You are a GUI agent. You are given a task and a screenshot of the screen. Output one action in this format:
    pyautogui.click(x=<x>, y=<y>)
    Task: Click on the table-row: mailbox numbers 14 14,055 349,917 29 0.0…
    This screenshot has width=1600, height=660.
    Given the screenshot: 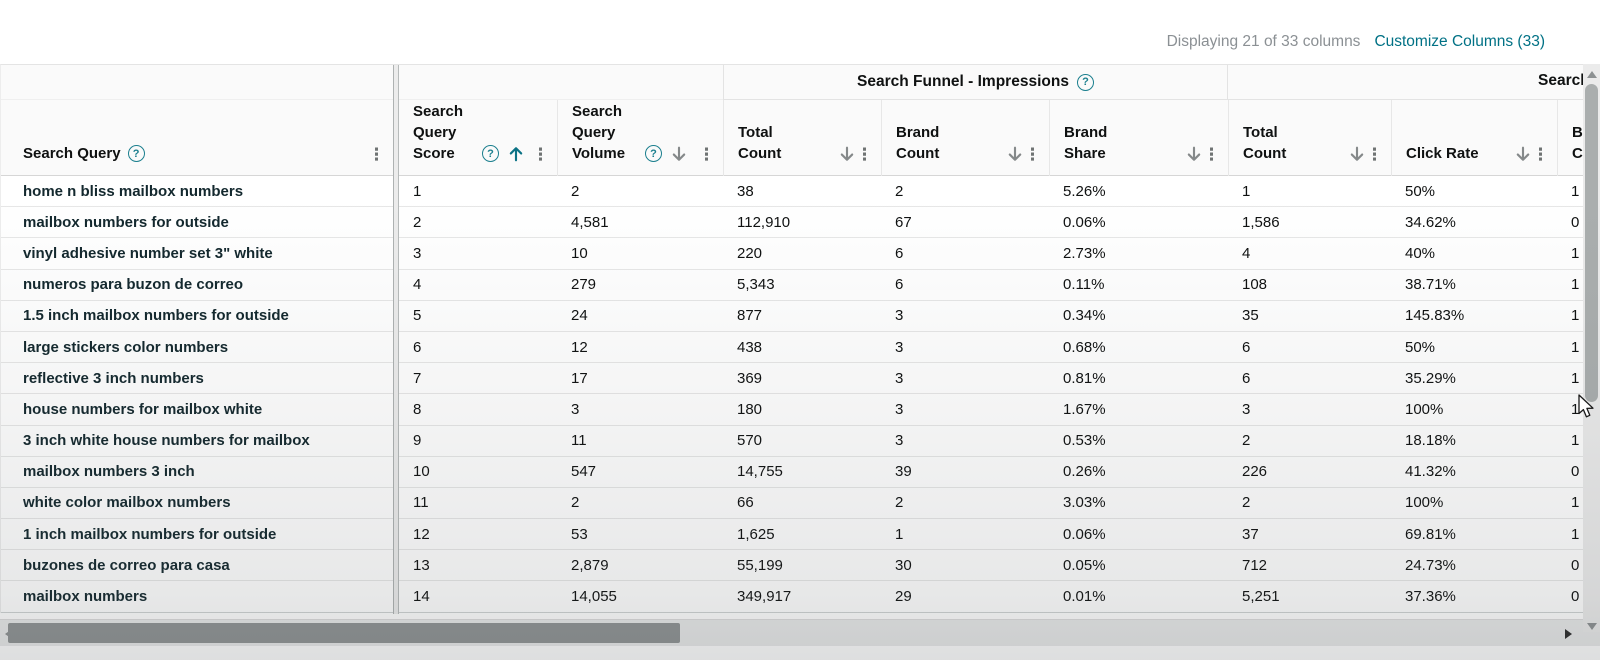 What is the action you would take?
    pyautogui.click(x=792, y=597)
    